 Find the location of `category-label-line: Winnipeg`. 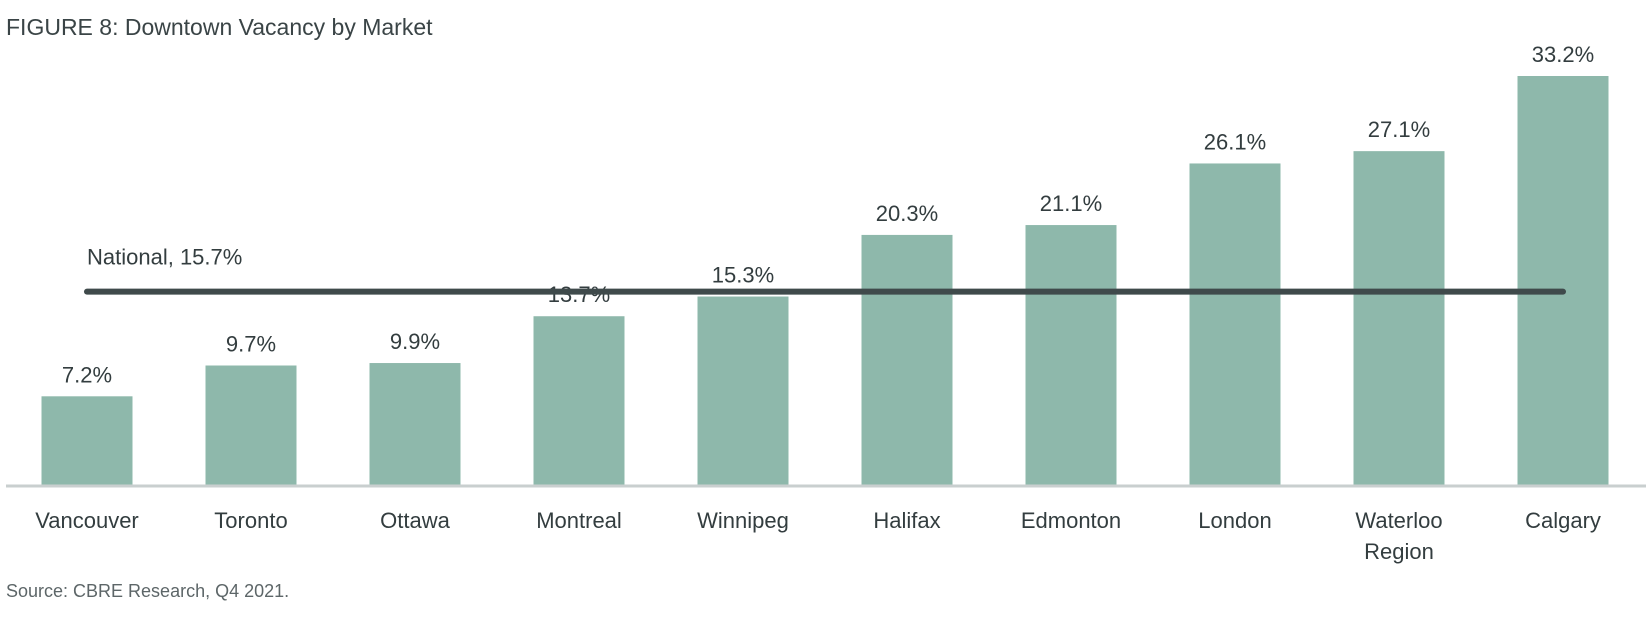

category-label-line: Winnipeg is located at coordinates (743, 520).